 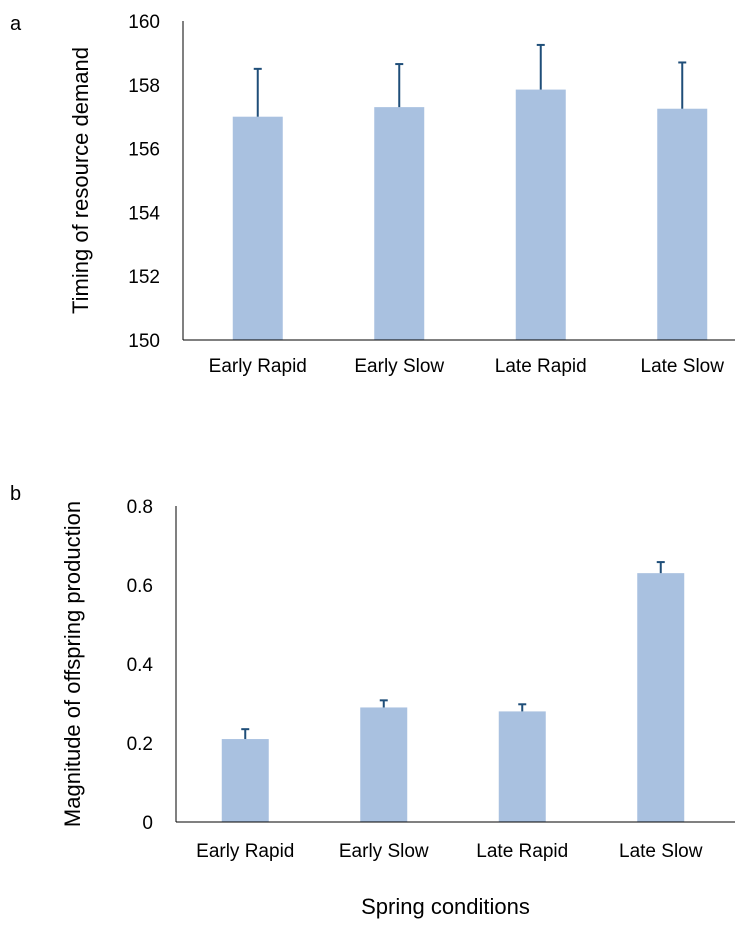 What do you see at coordinates (144, 86) in the screenshot?
I see `y-tick-label: 158` at bounding box center [144, 86].